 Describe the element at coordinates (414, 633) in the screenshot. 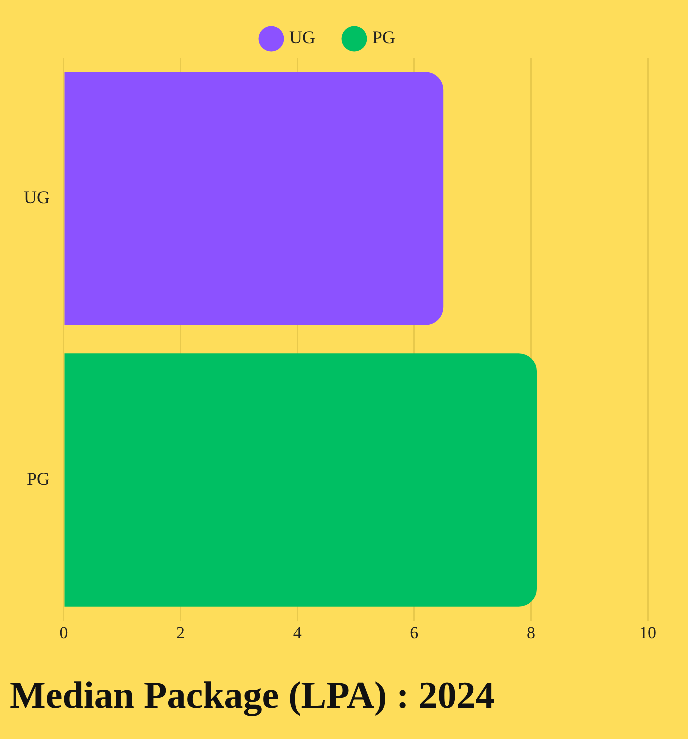

I see `x-tick-label: 6` at that location.